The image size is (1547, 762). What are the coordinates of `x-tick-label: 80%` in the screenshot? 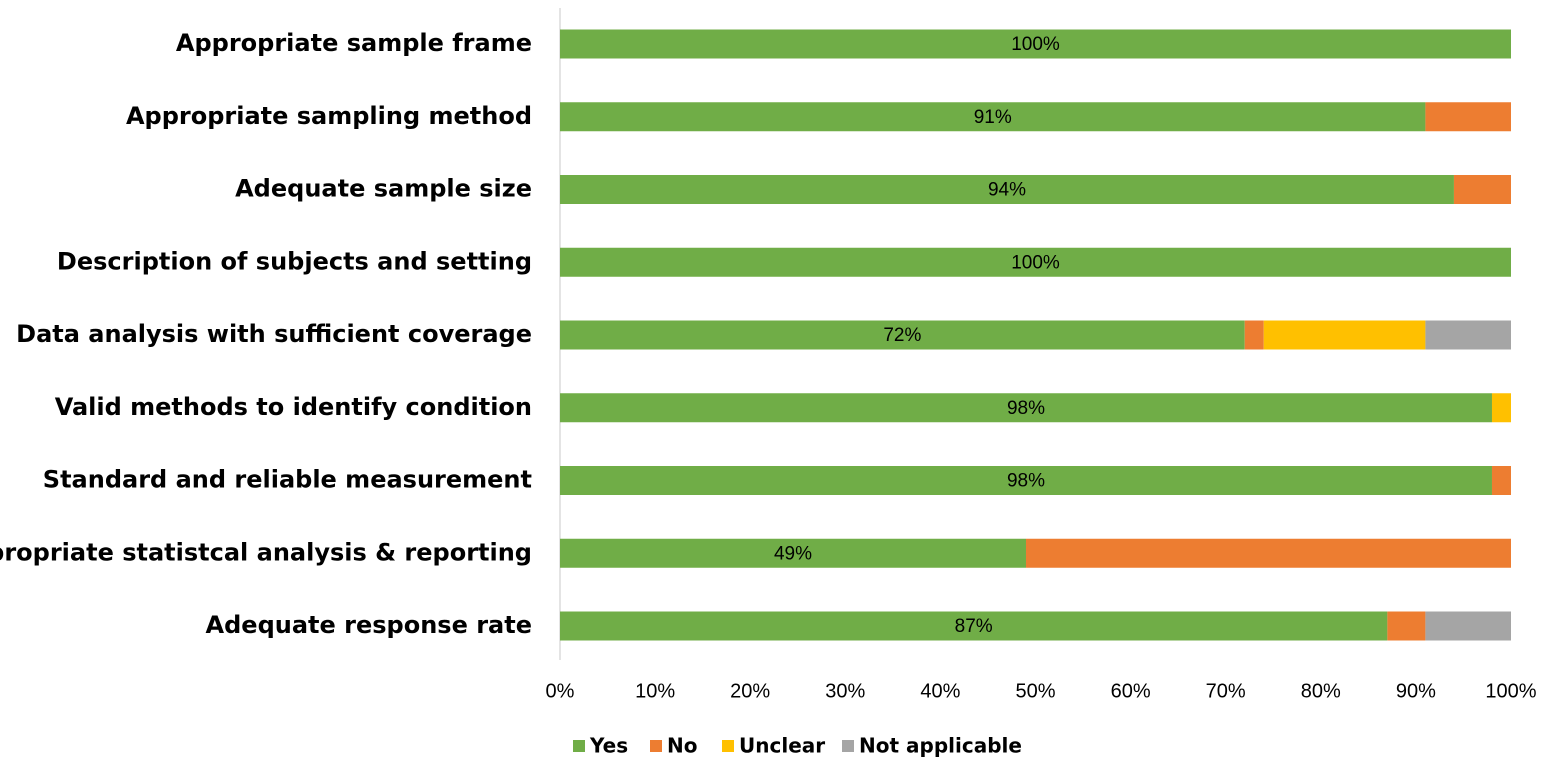 It's located at (1321, 691).